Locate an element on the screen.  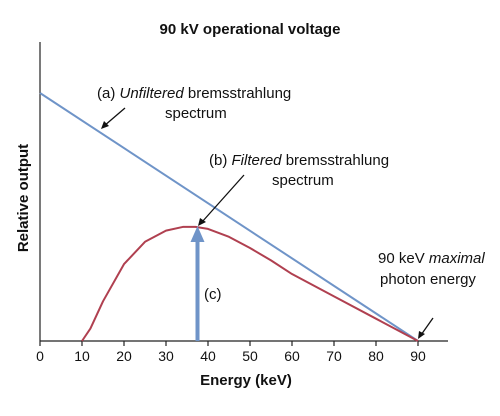
x-tick-label: 30 is located at coordinates (166, 356).